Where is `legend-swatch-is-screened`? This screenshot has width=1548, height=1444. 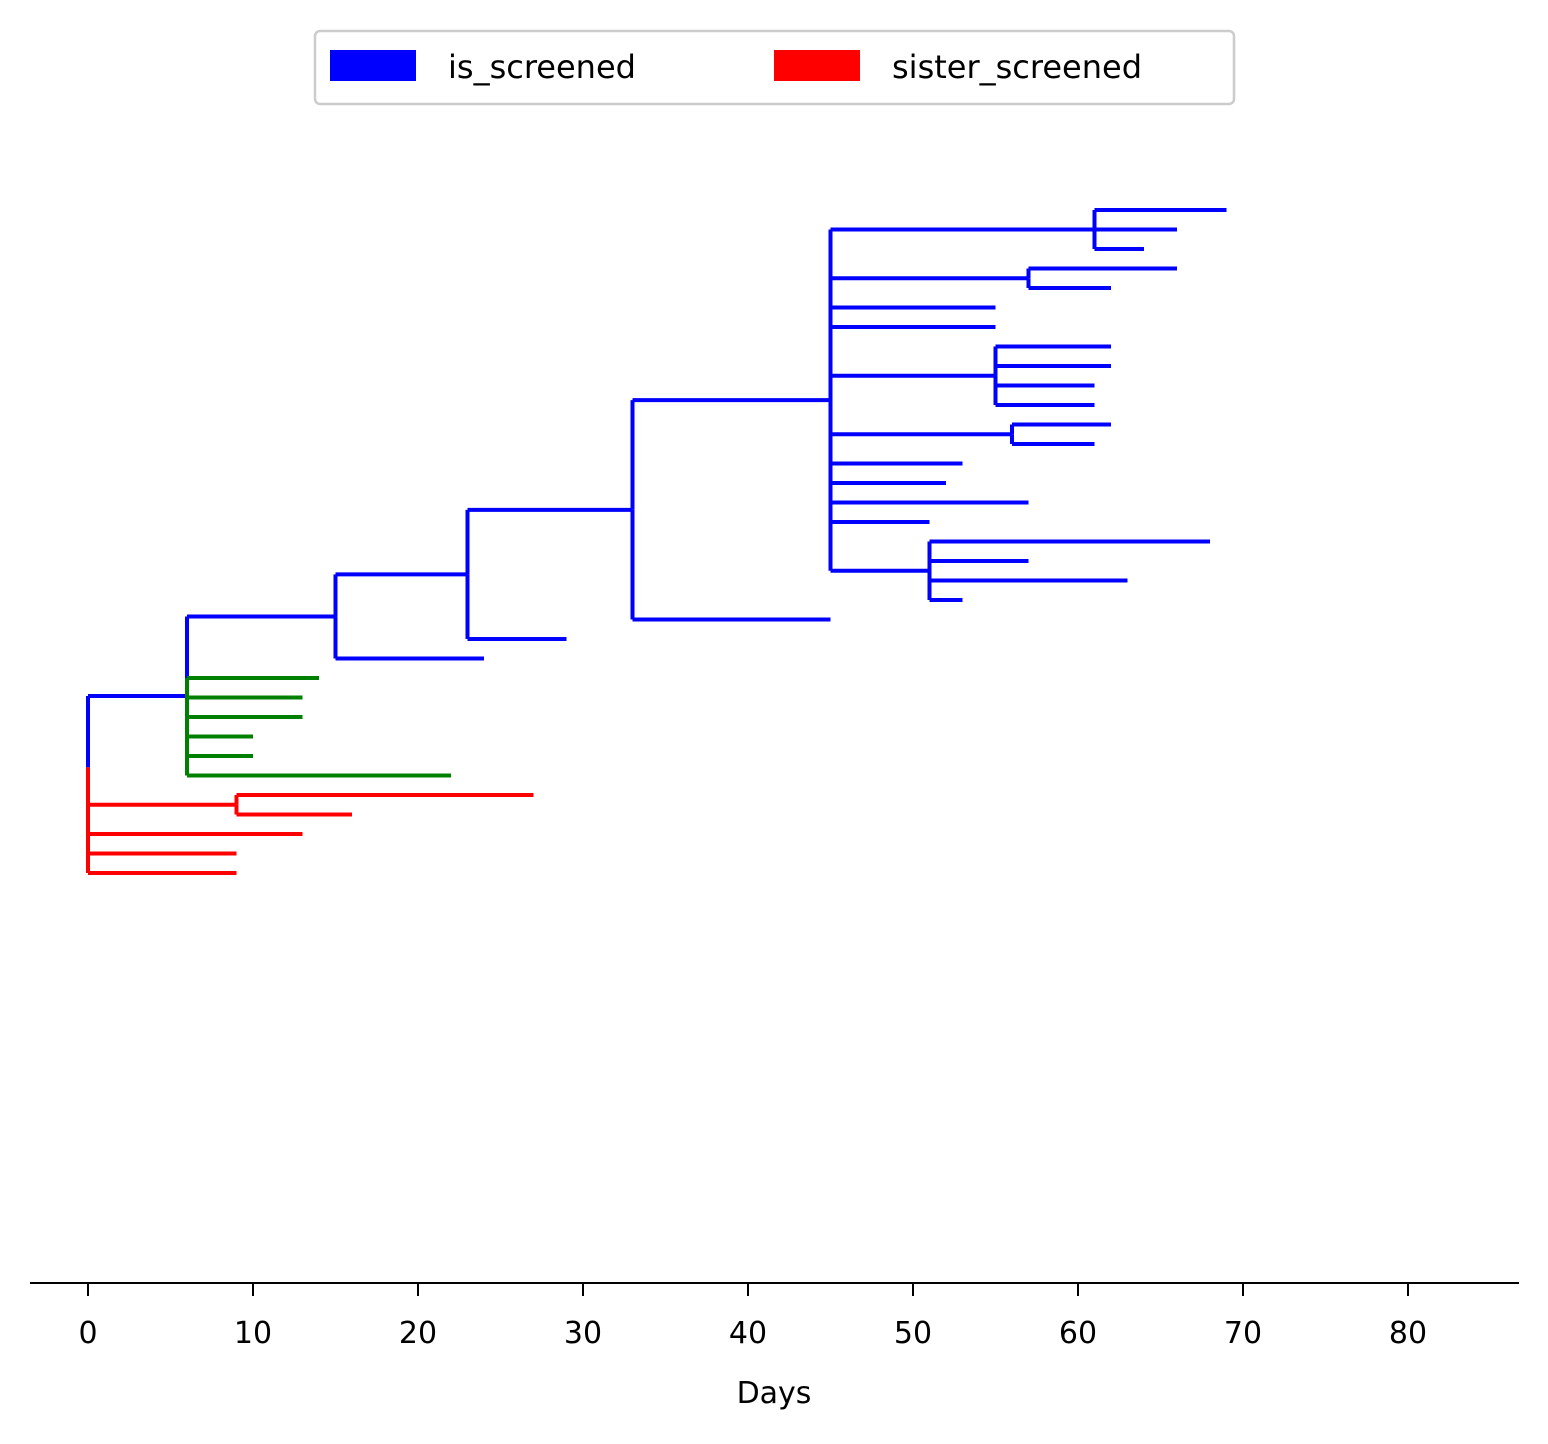
legend-swatch-is-screened is located at coordinates (373, 65).